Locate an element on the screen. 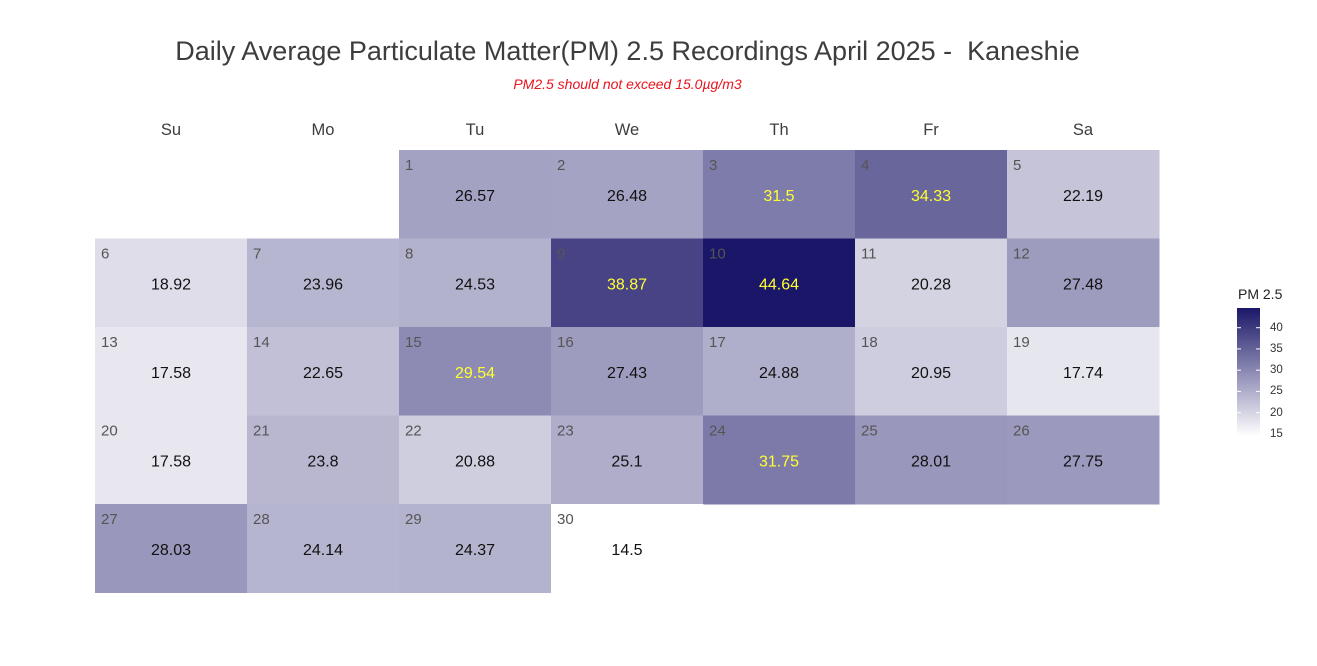 Image resolution: width=1317 pixels, height=666 pixels. day-value: 31.75 is located at coordinates (779, 462).